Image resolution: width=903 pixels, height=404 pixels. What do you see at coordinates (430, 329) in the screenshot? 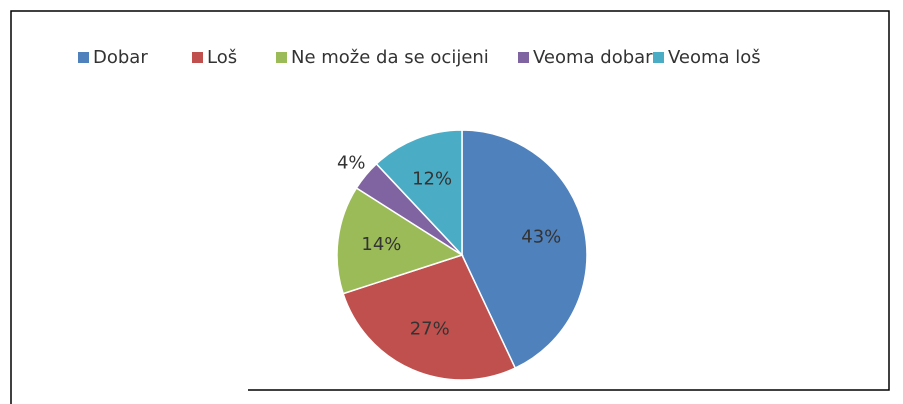
I see `data-label: 27%` at bounding box center [430, 329].